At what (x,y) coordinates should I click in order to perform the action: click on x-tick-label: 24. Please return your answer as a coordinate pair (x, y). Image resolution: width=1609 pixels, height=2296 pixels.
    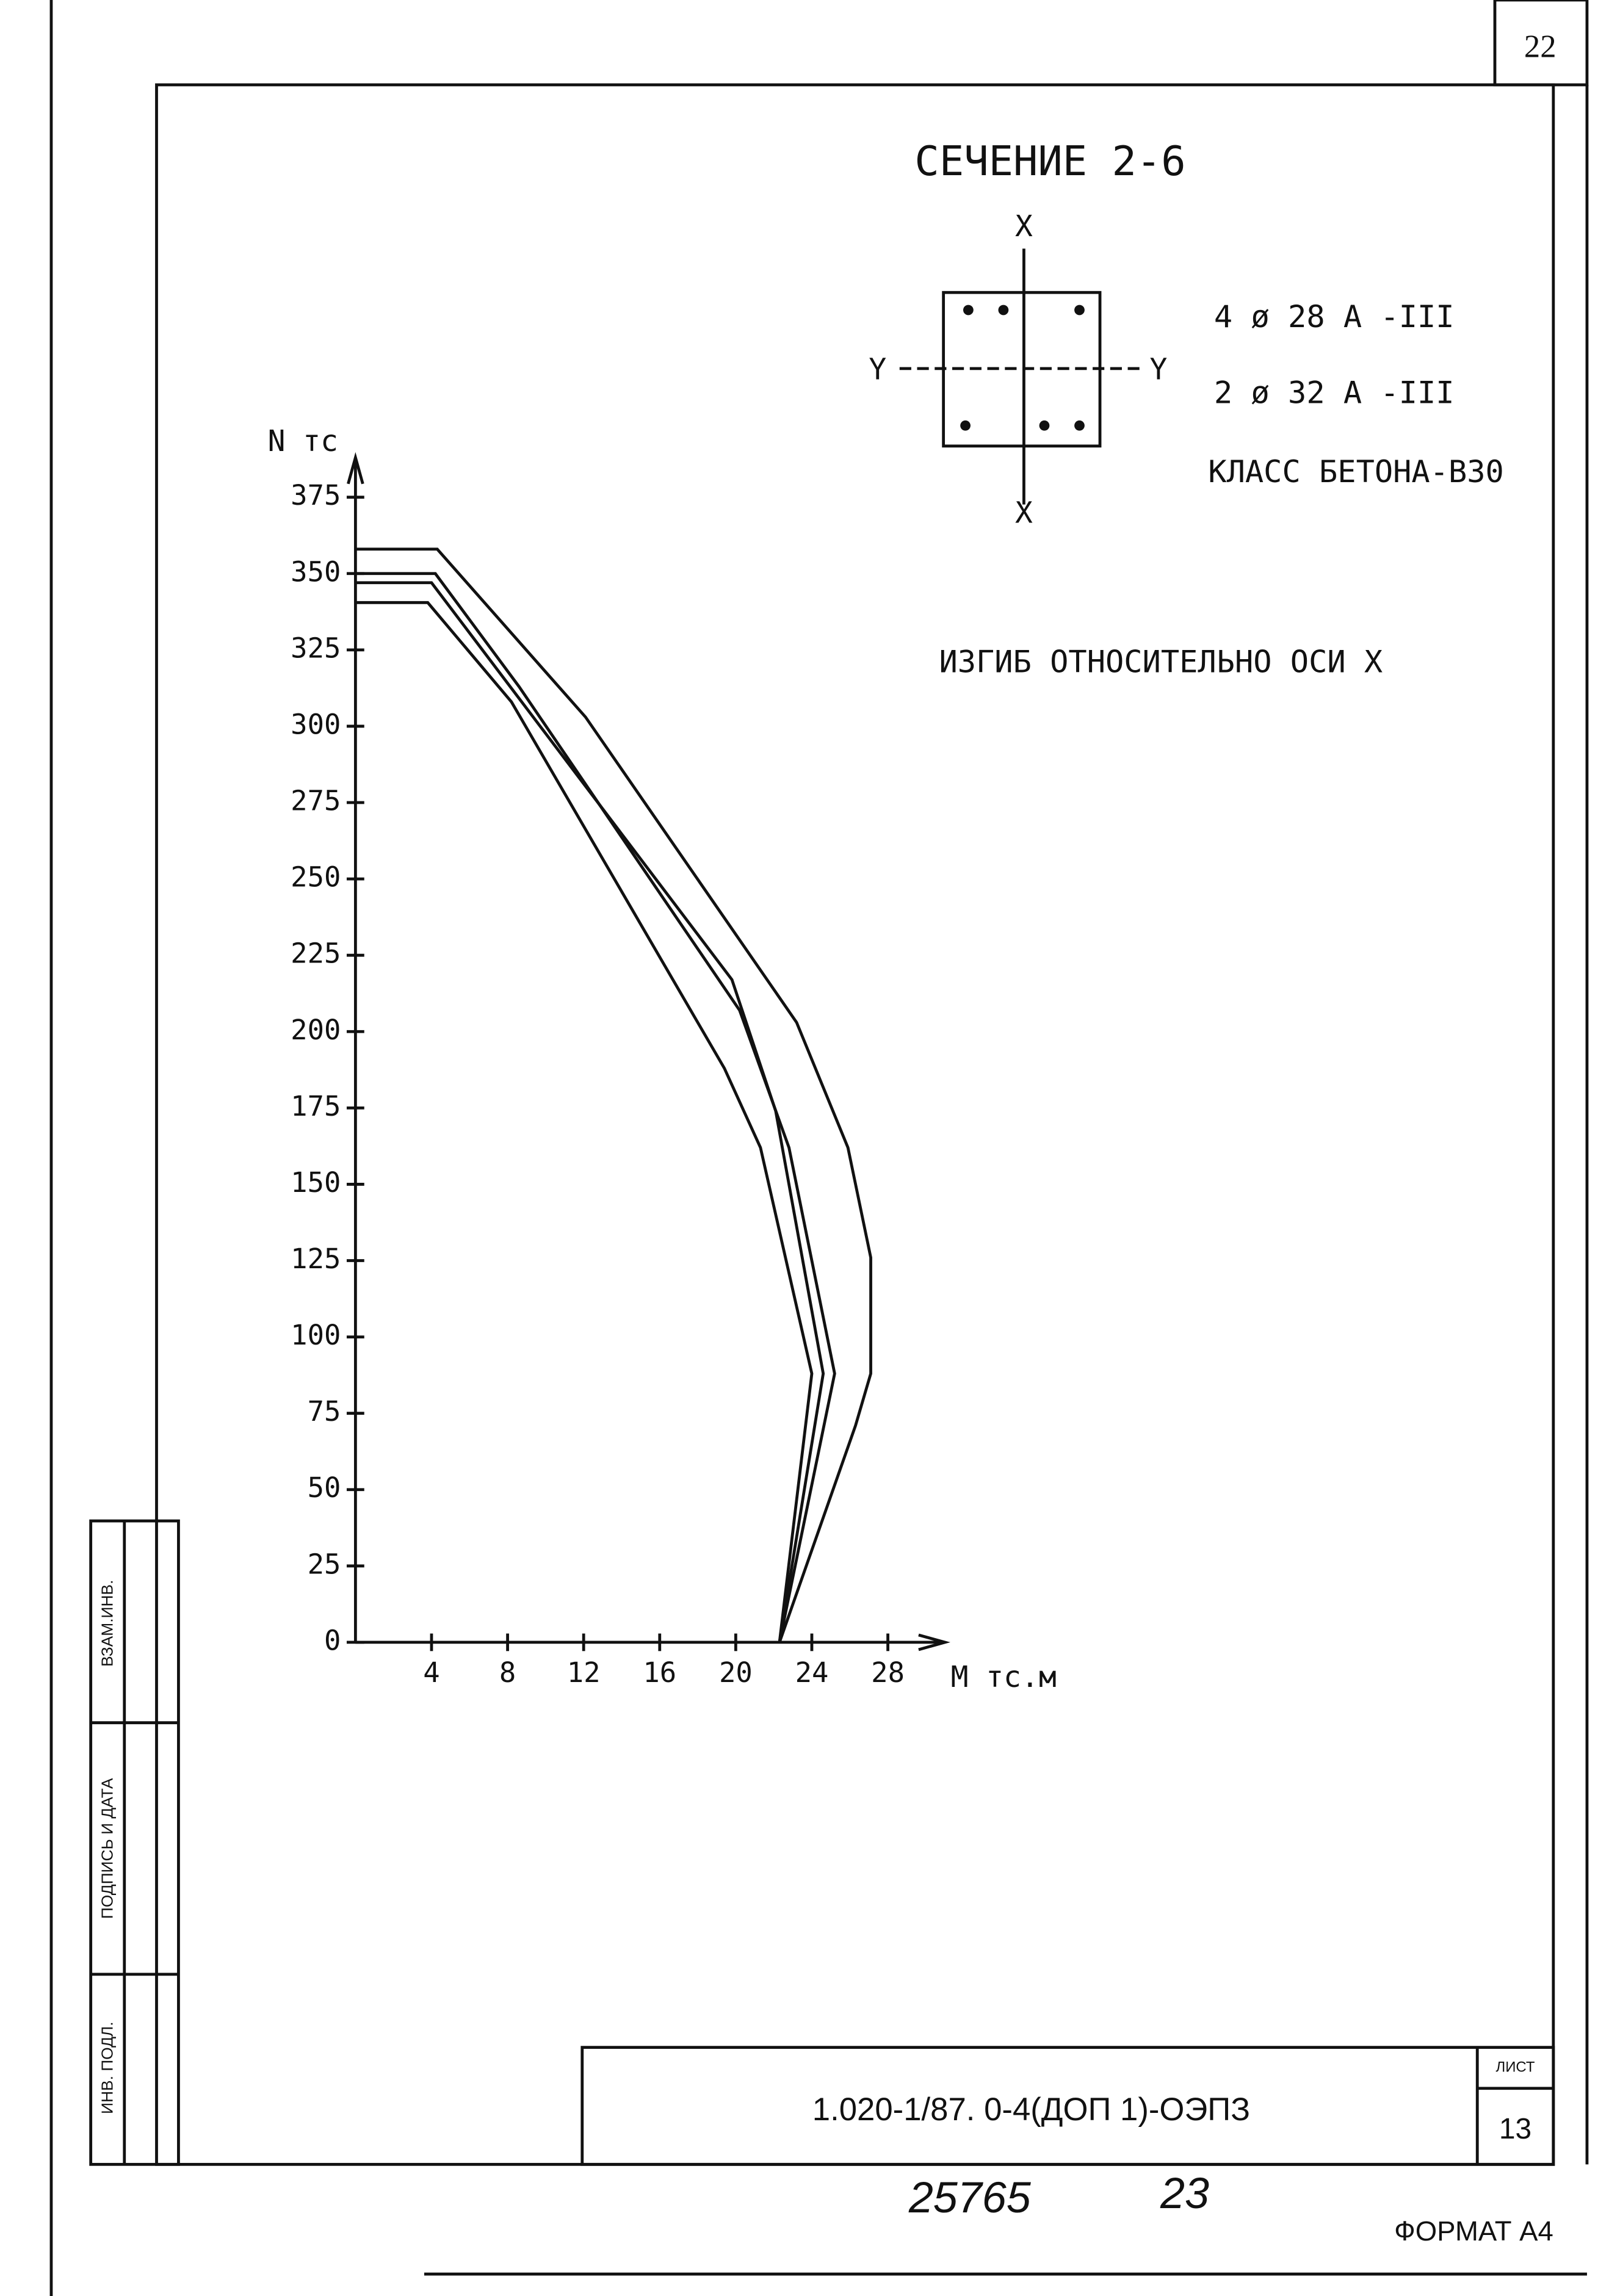
    Looking at the image, I should click on (812, 1673).